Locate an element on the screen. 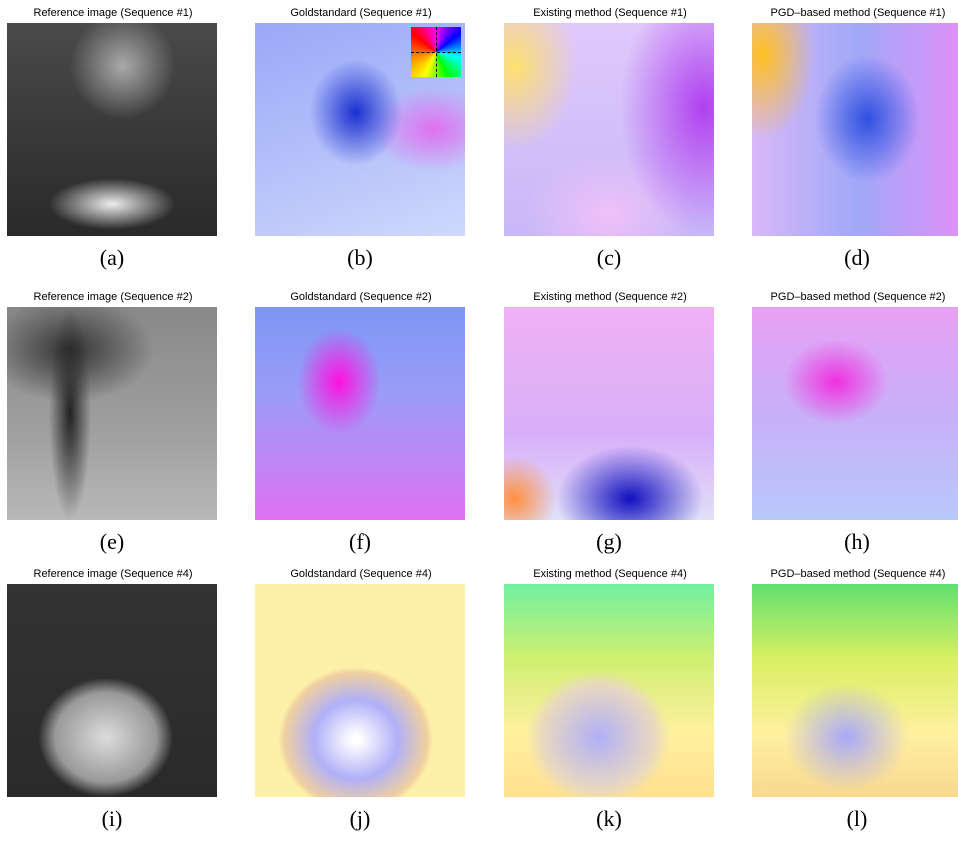 The width and height of the screenshot is (958, 843). panel: Reference image (Sequence #4) (i) is located at coordinates (113, 705).